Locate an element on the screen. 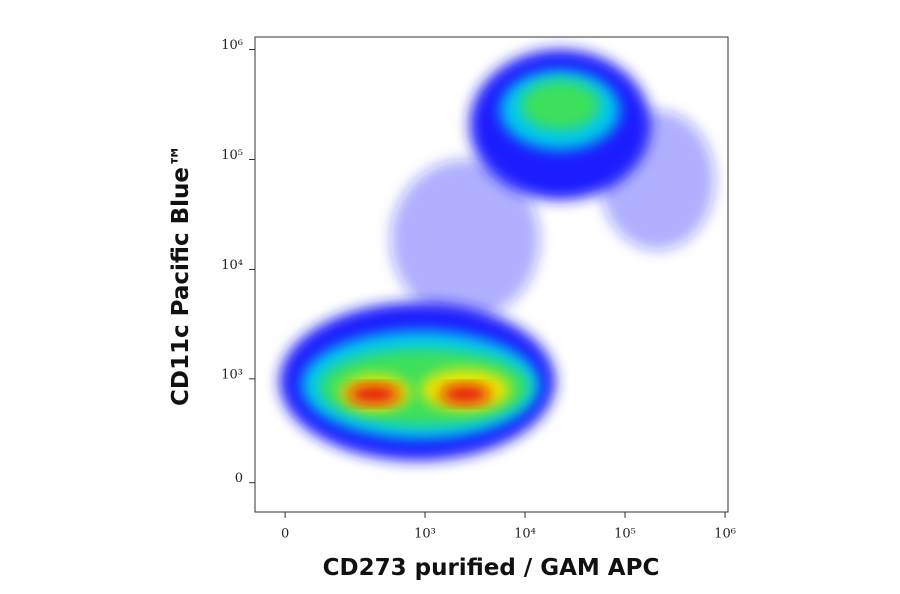  x-tick-label: 10⁴ is located at coordinates (525, 534).